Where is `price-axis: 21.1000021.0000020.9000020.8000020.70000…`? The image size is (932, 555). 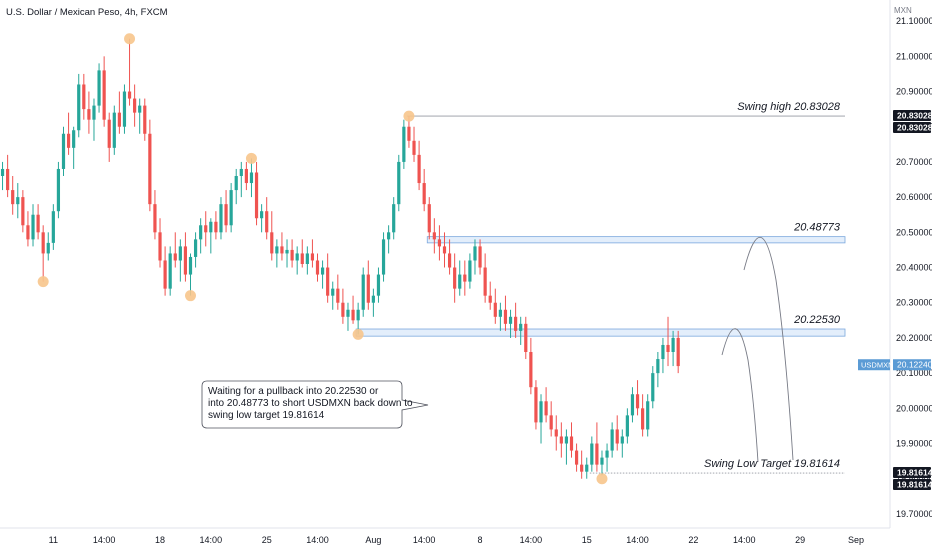 price-axis: 21.1000021.0000020.9000020.8000020.70000… is located at coordinates (914, 267).